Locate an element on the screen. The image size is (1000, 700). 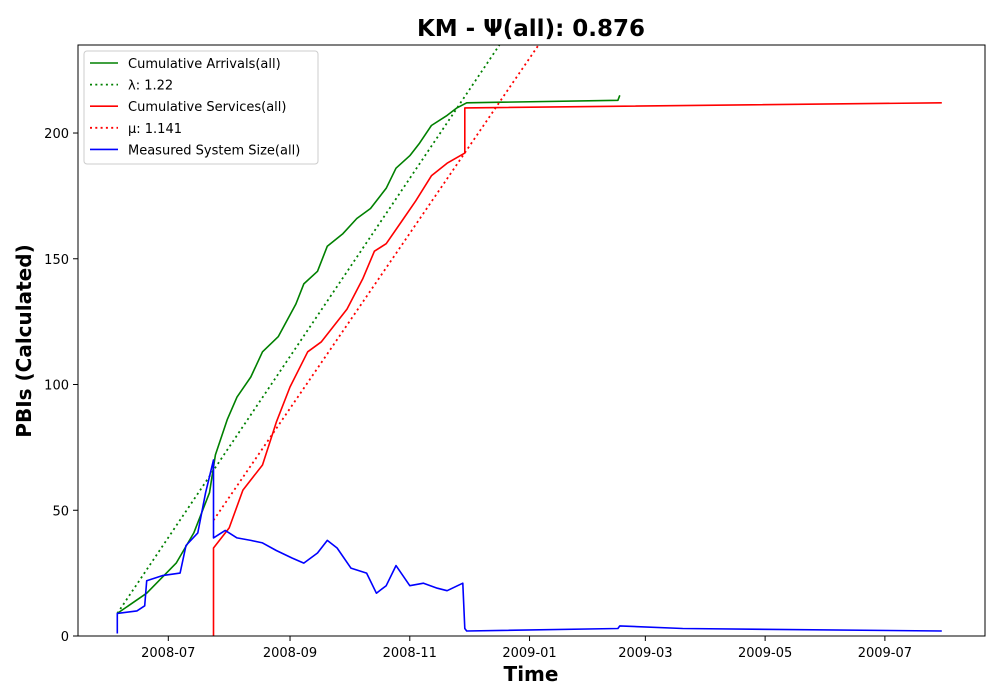
legend-label: Cumulative Services(all) is located at coordinates (207, 107).